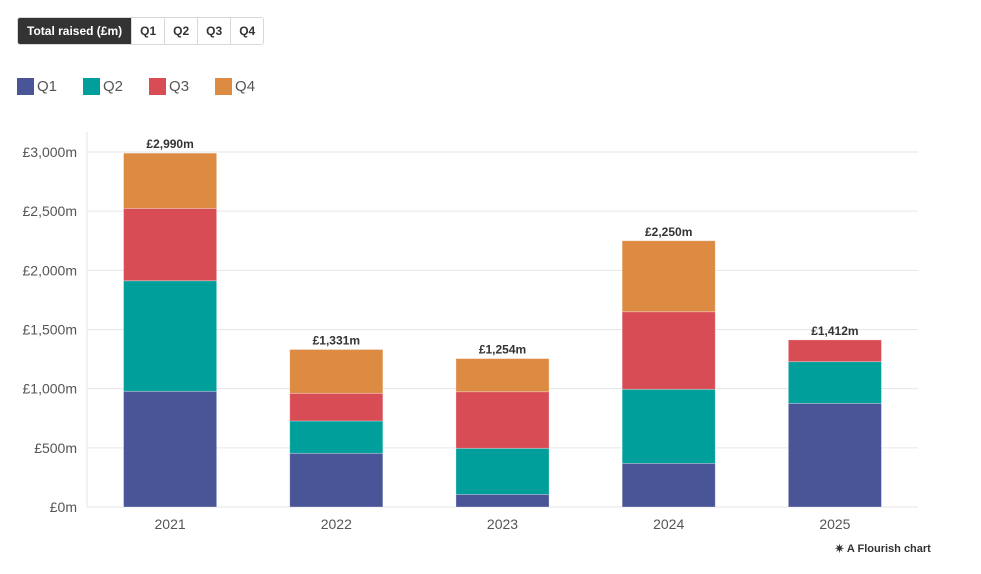 This screenshot has width=981, height=574. I want to click on legend-item-q1: Q1, so click(37, 86).